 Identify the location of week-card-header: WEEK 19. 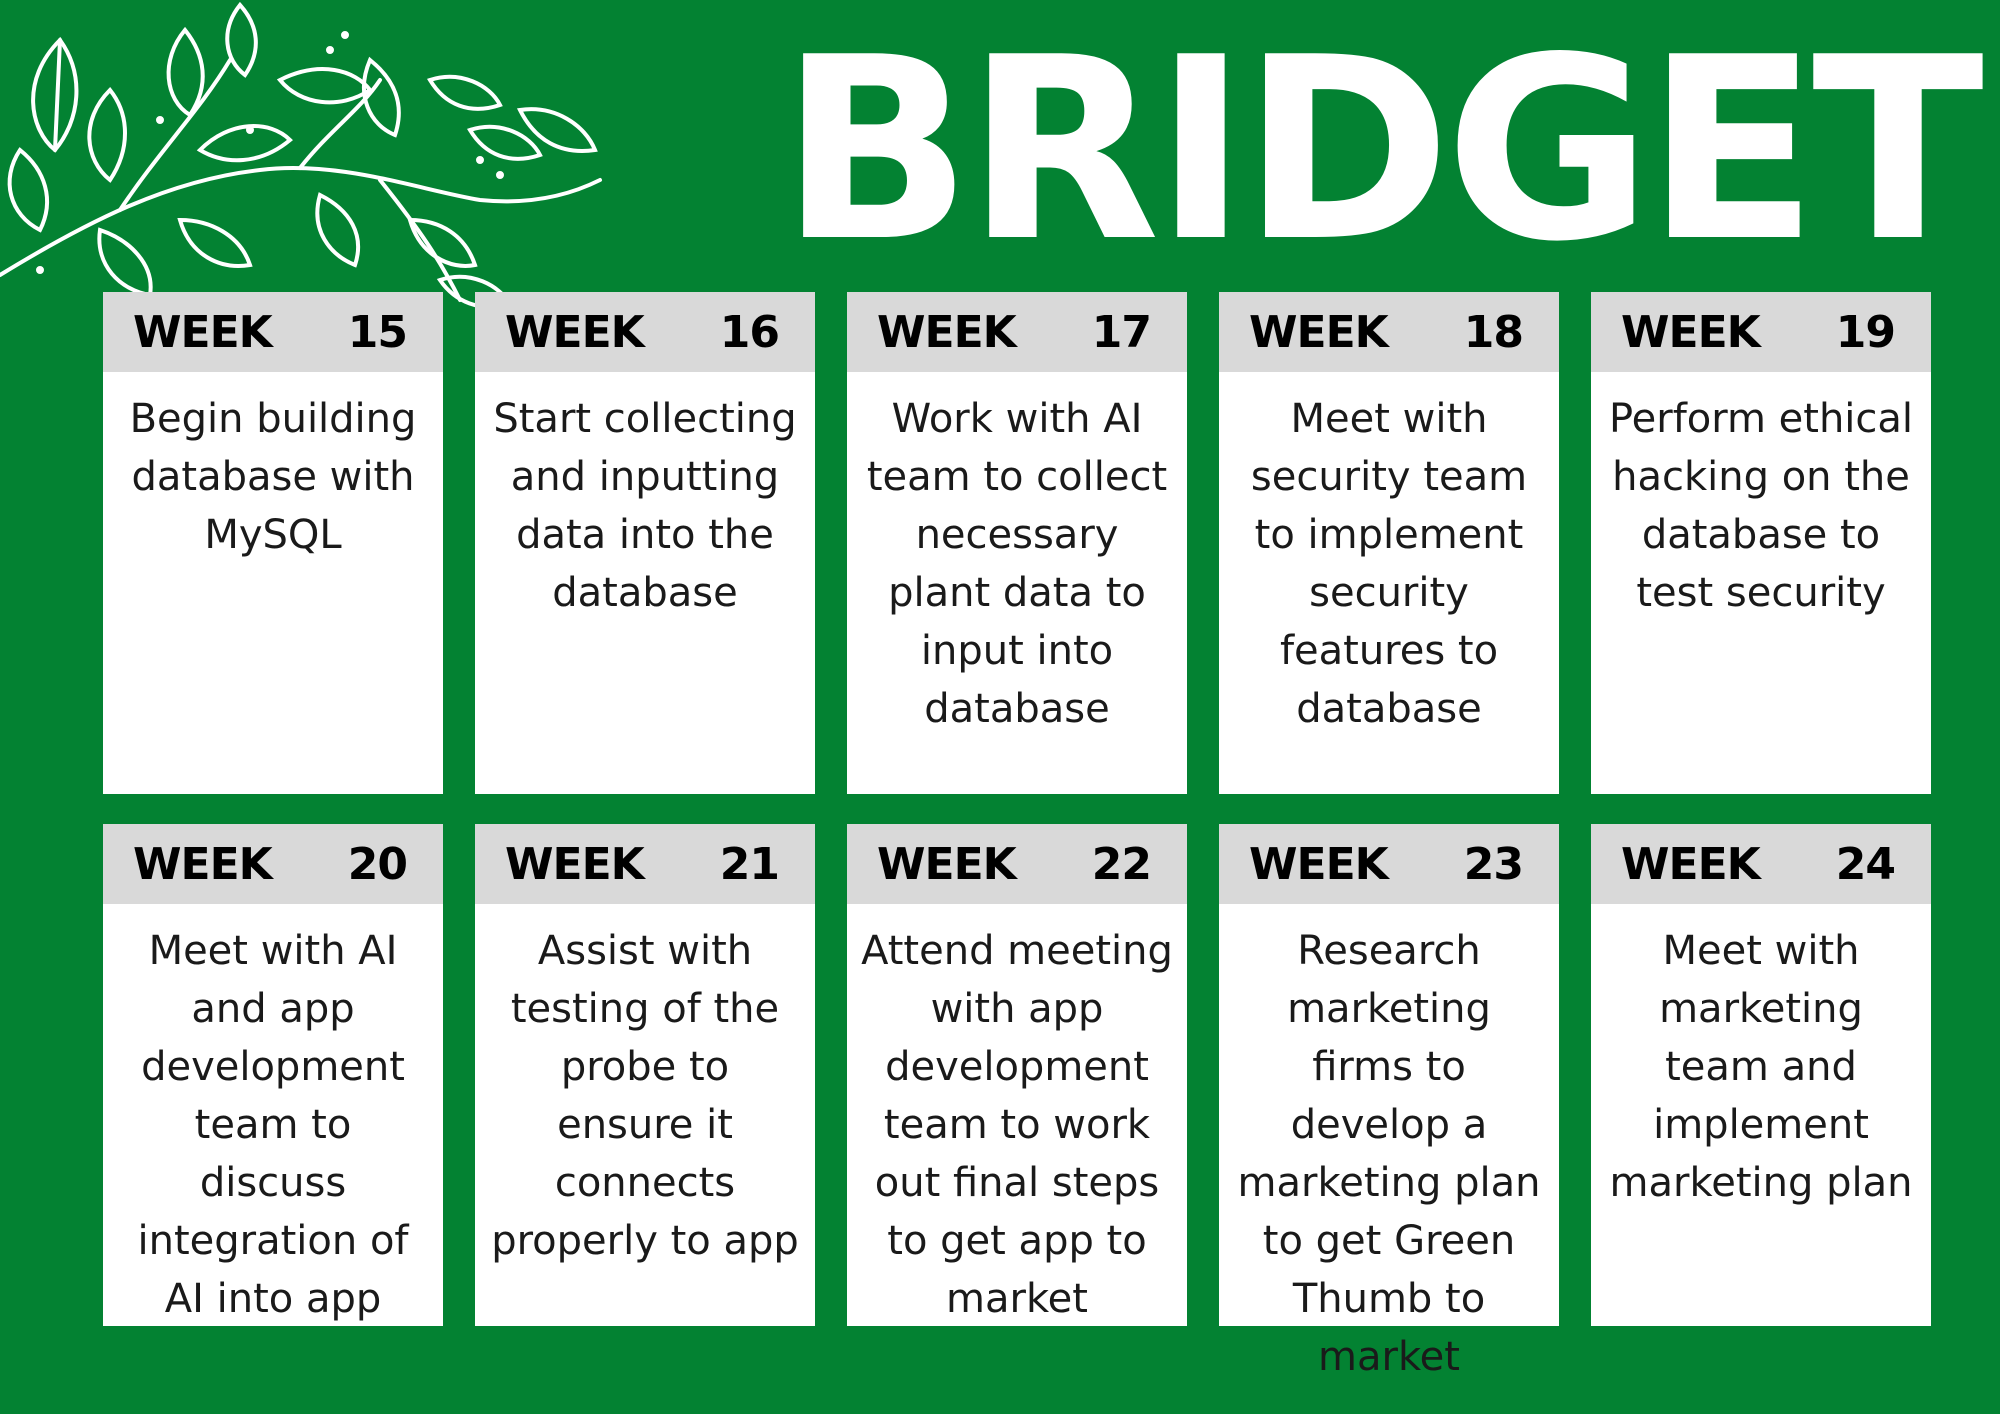
(1761, 332).